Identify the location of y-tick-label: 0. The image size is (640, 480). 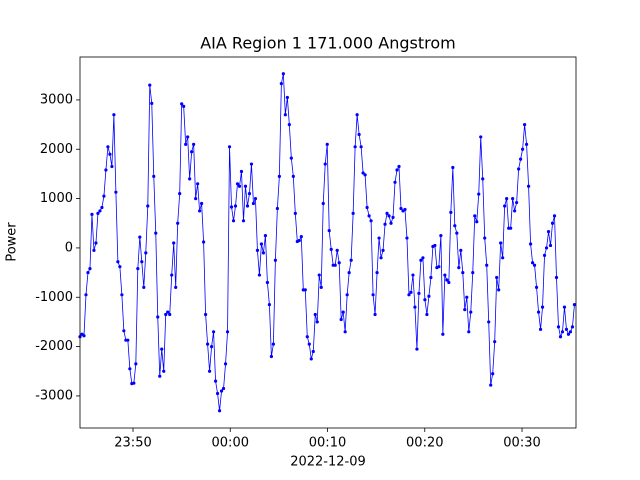
(69, 247).